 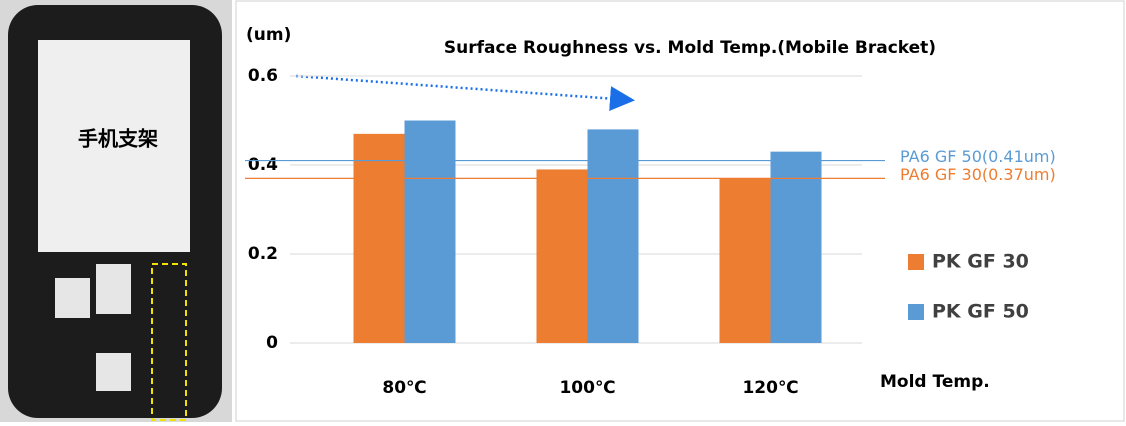 What do you see at coordinates (978, 156) in the screenshot?
I see `reference-label: PA6 GF 50(0.41um)` at bounding box center [978, 156].